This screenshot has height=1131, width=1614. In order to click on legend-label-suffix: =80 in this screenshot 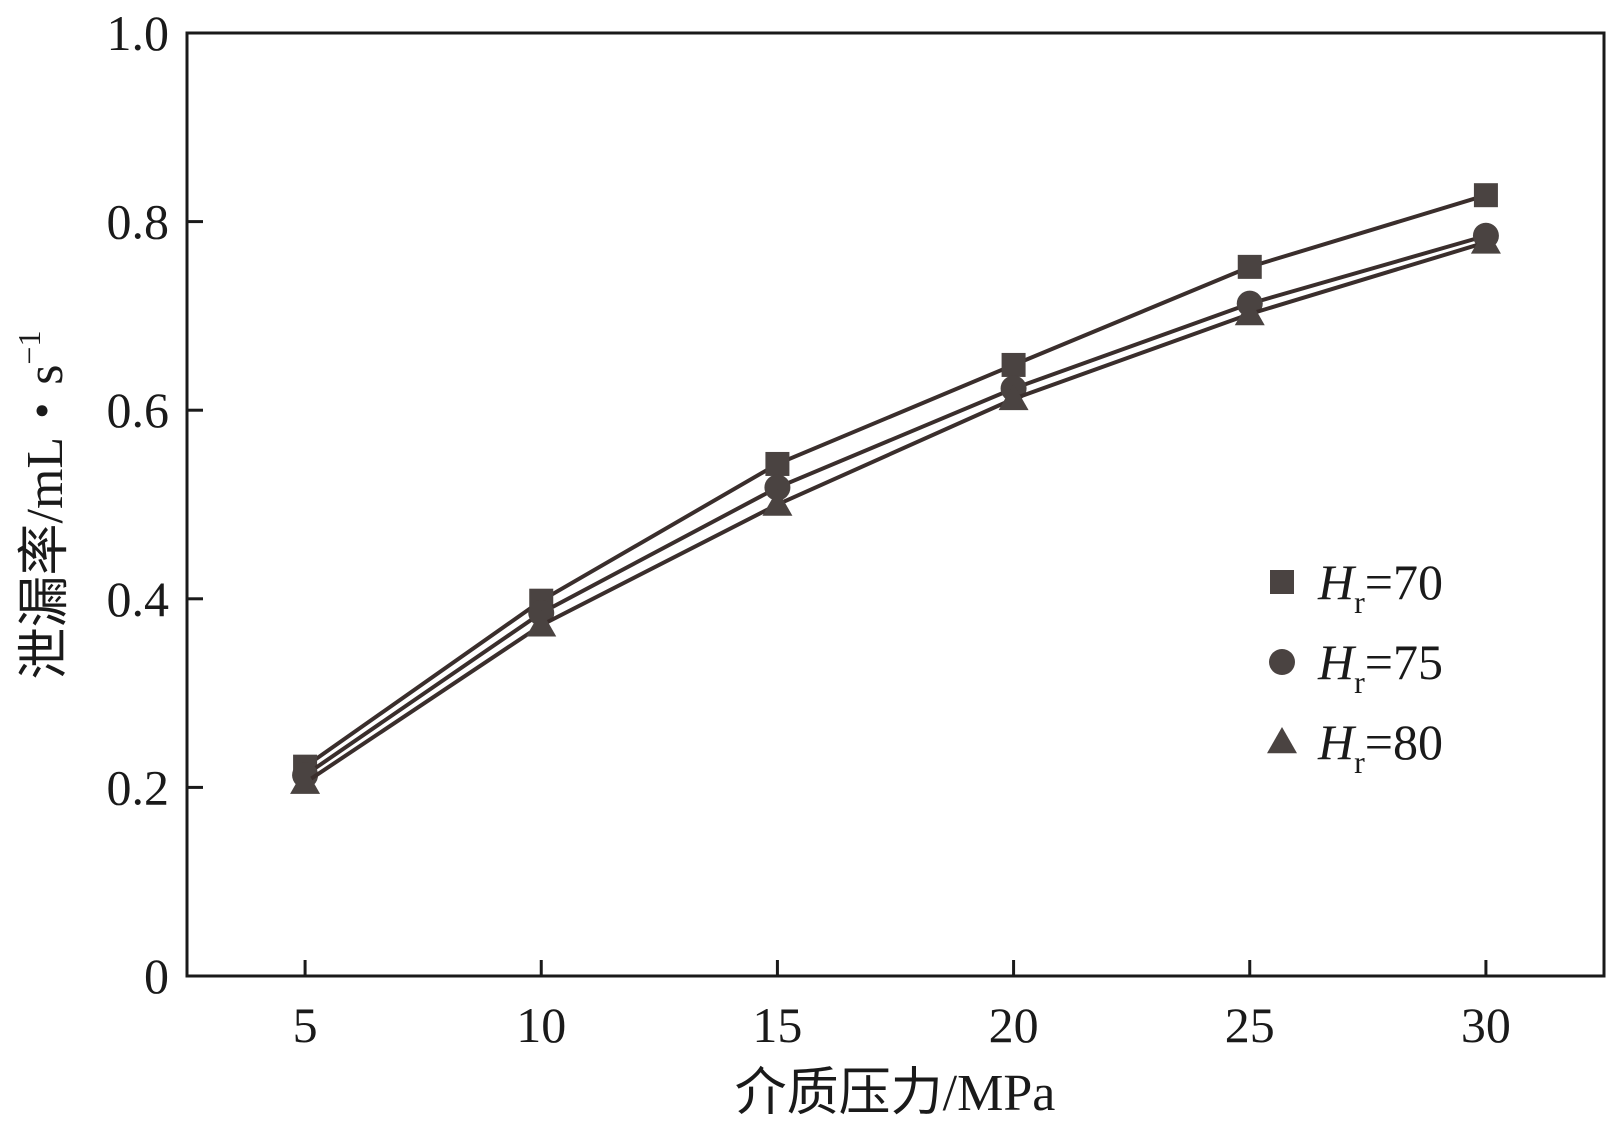, I will do `click(1404, 742)`.